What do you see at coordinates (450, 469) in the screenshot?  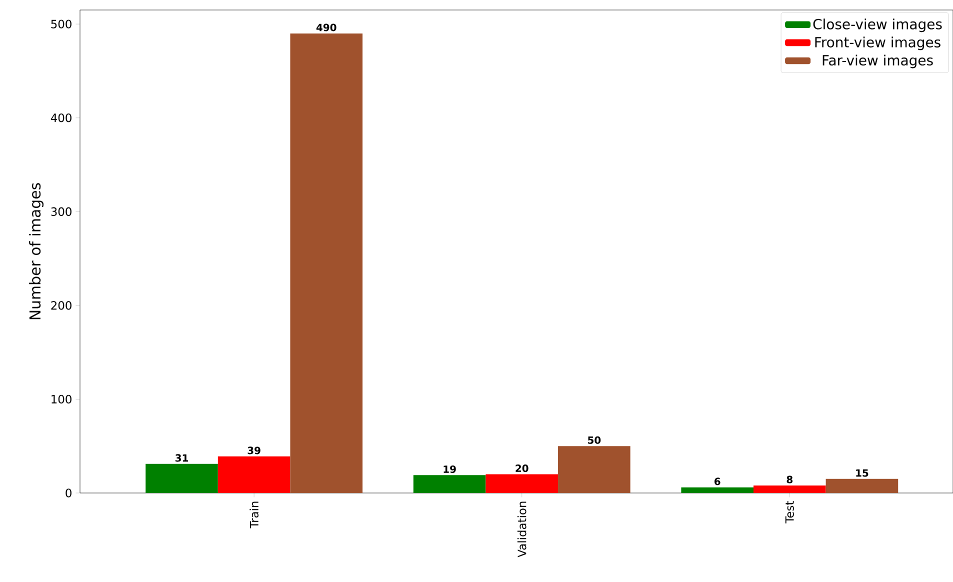 I see `data-label: 19` at bounding box center [450, 469].